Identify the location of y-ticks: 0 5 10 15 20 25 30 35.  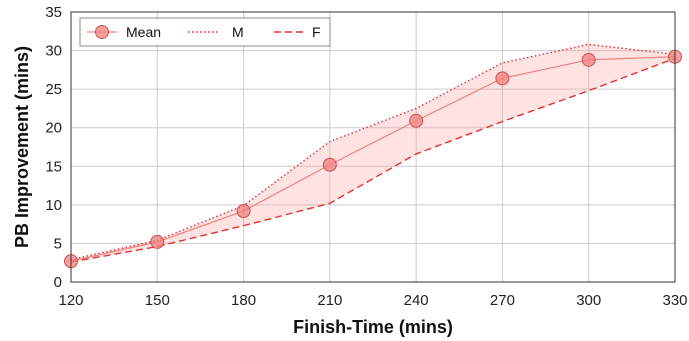
(53, 147).